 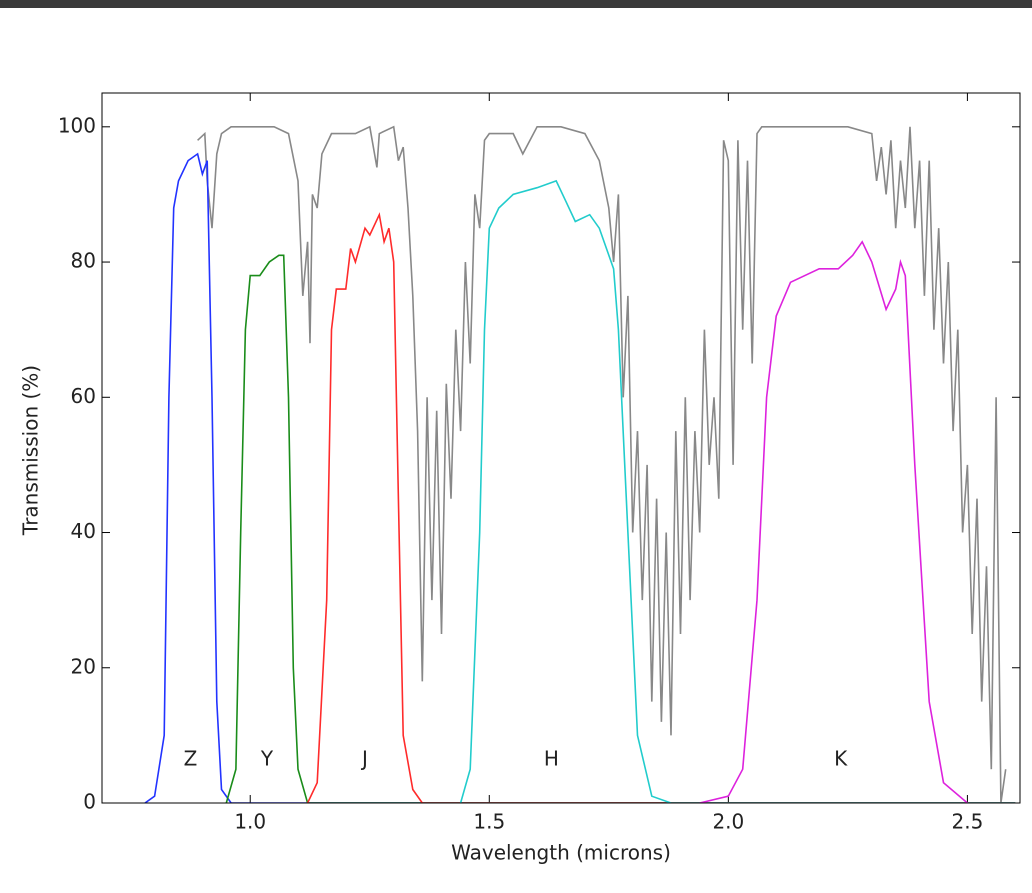 What do you see at coordinates (191, 759) in the screenshot?
I see `band-label: Z` at bounding box center [191, 759].